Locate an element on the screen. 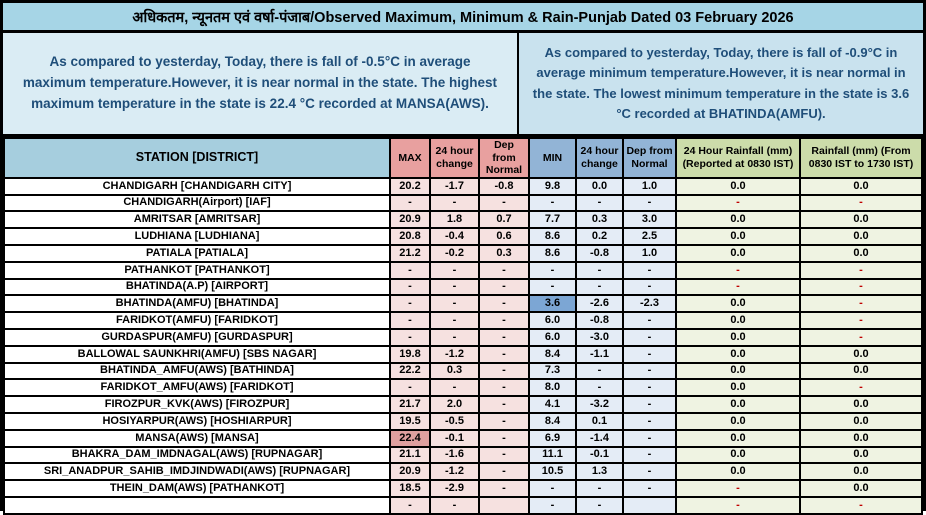  station-cell: FIROZPUR_KVK(AWS) [FIROZPUR] is located at coordinates (197, 404).